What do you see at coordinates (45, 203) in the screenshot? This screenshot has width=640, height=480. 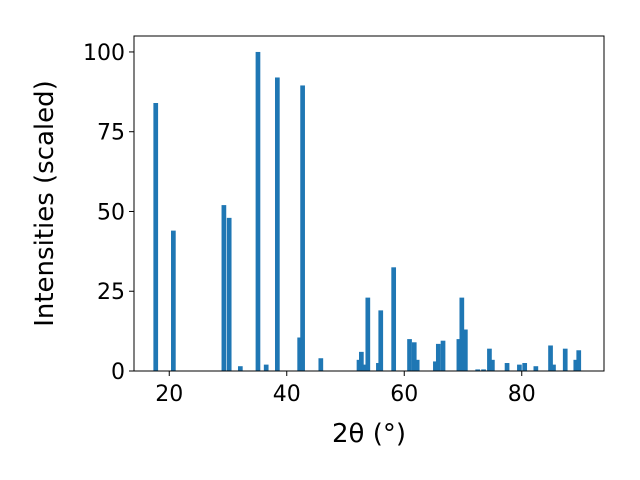 I see `y-axis-label: Intensities (scaled)` at bounding box center [45, 203].